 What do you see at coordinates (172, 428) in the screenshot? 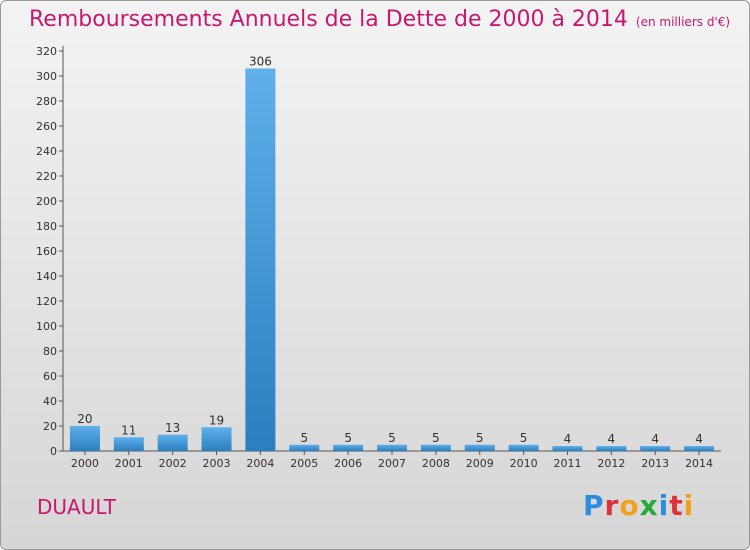
I see `bar-value-label: 13` at bounding box center [172, 428].